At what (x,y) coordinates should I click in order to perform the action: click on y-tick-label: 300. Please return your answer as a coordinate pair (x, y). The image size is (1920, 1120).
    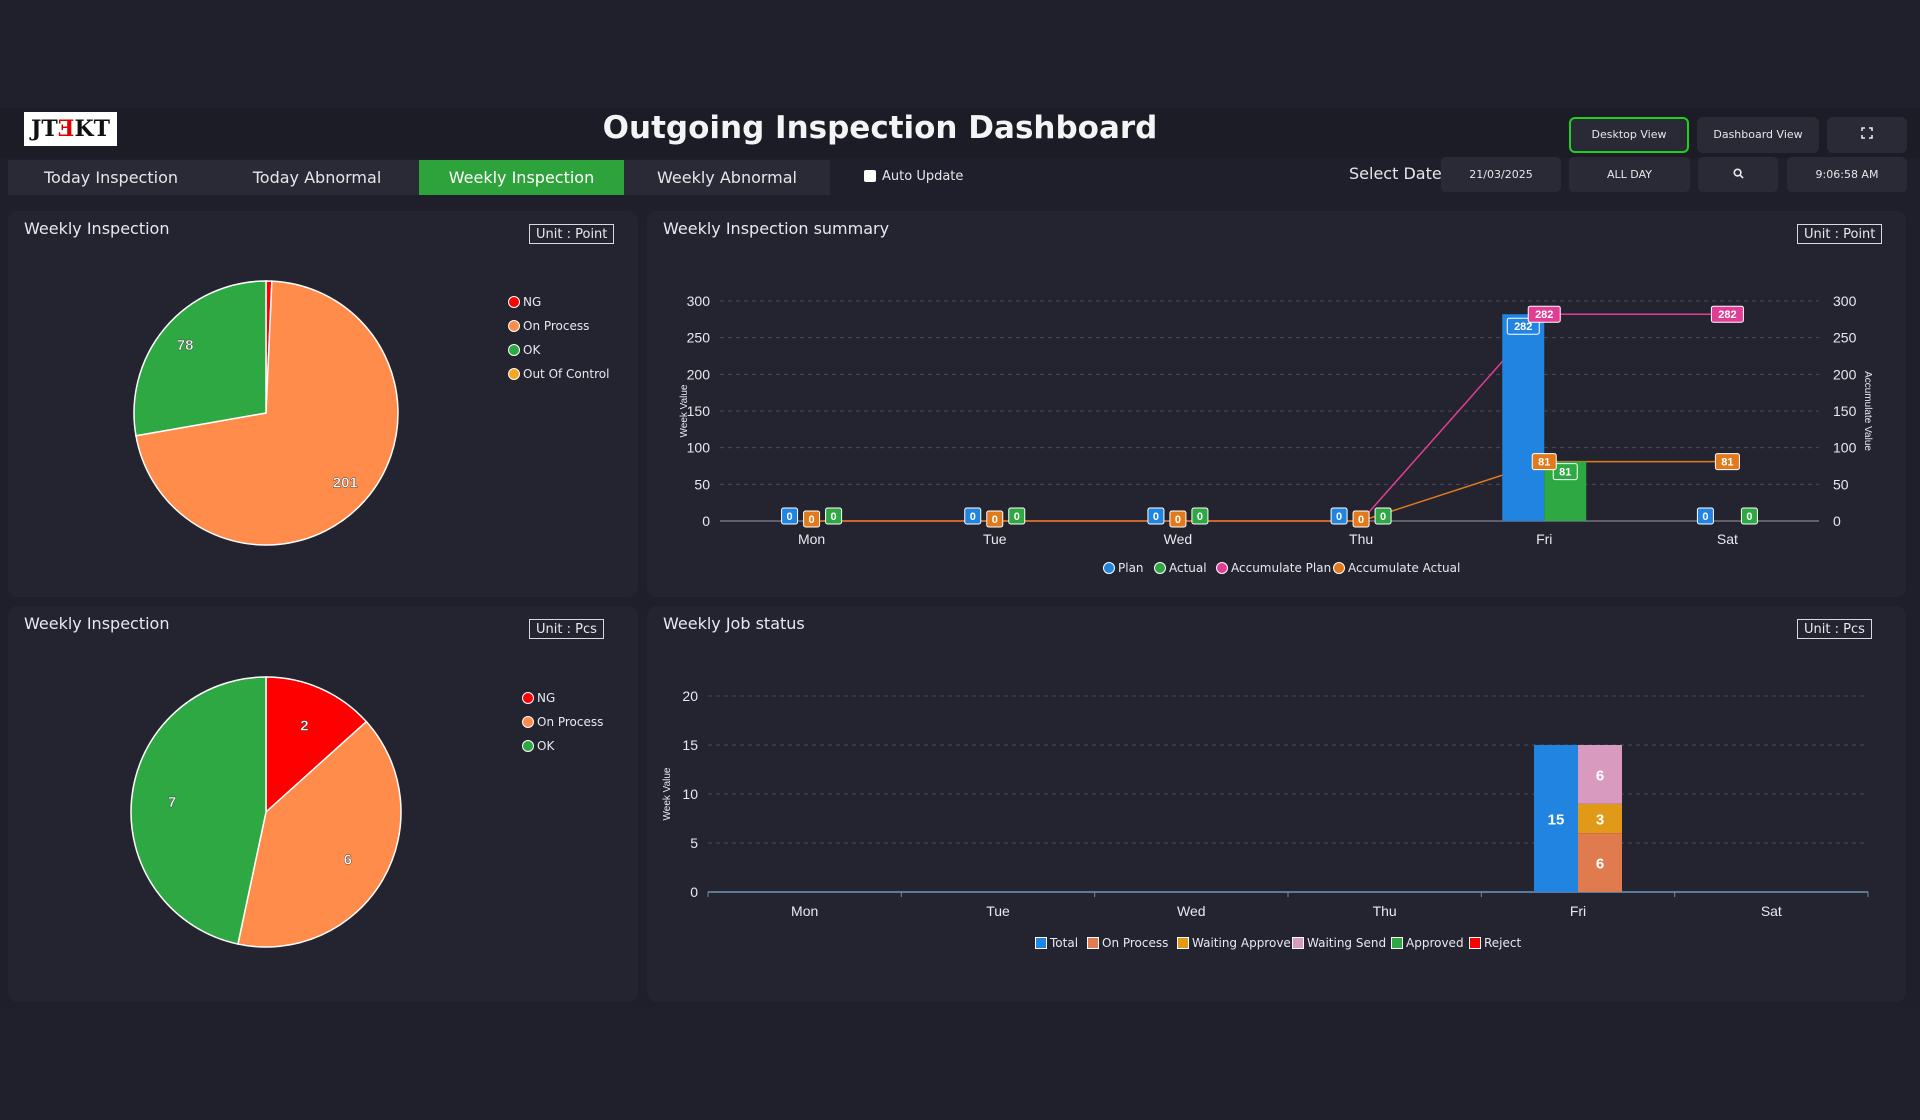
    Looking at the image, I should click on (699, 301).